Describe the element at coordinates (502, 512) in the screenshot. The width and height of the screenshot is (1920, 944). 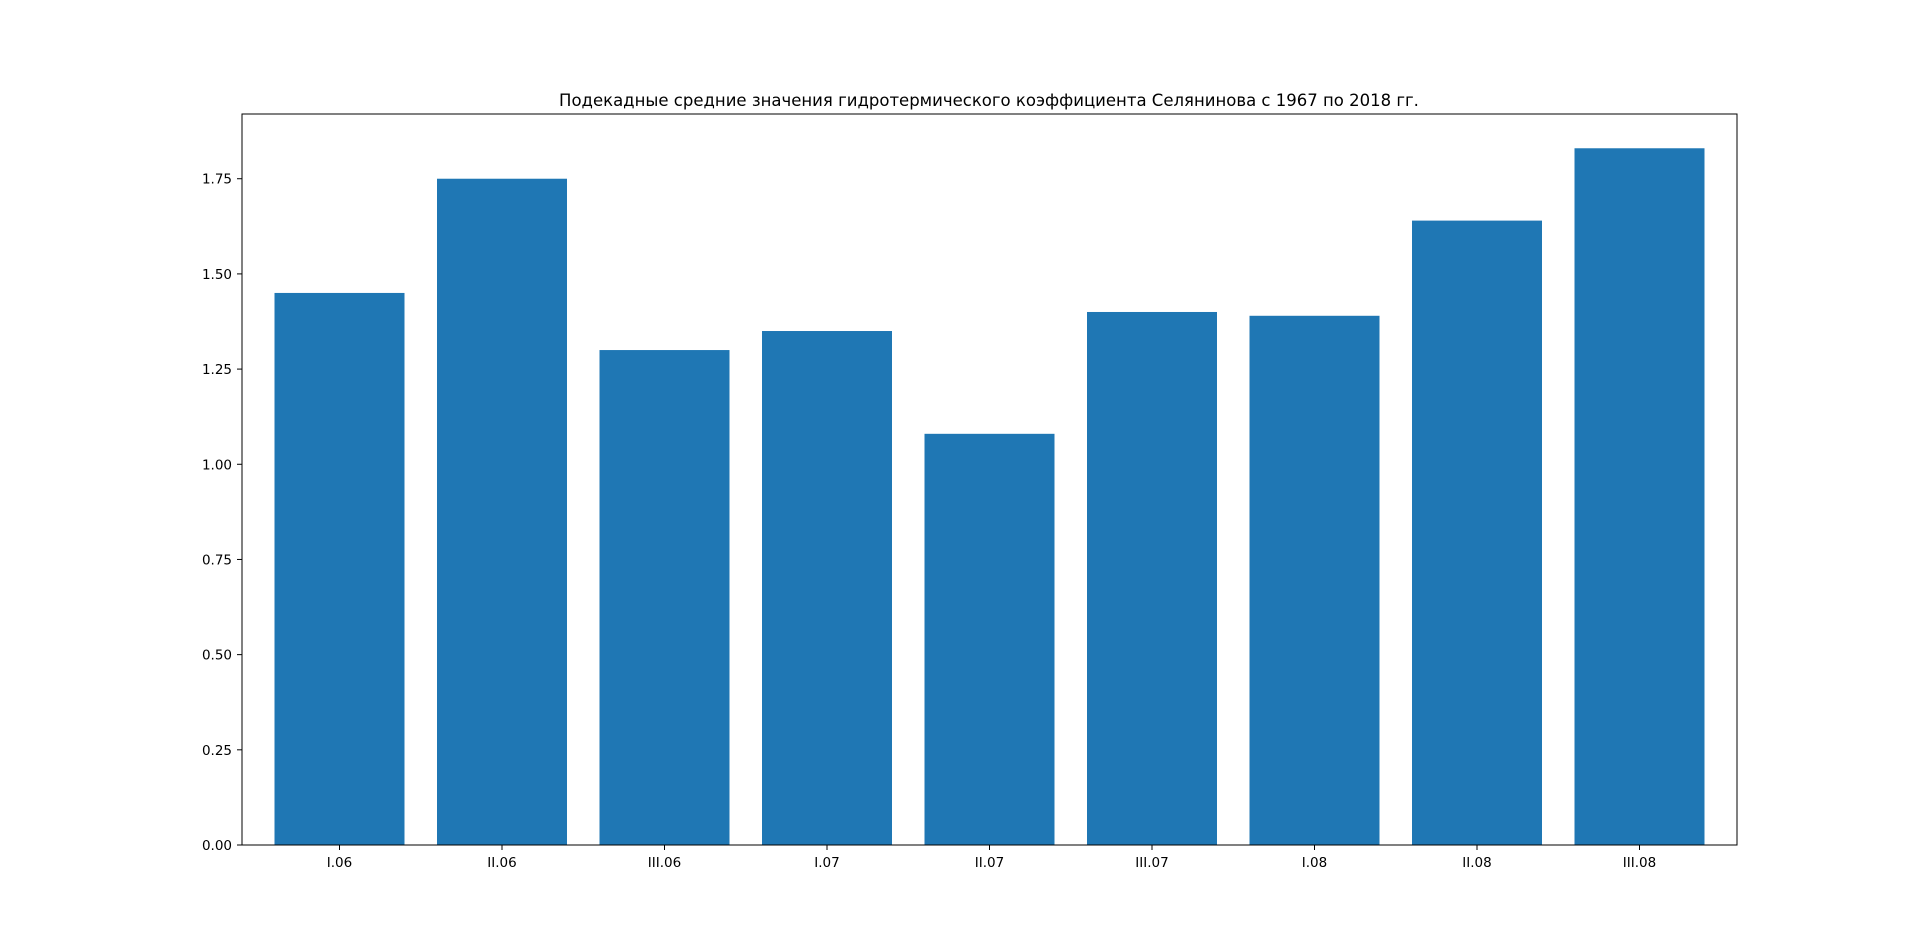
I see `bar-II.06` at that location.